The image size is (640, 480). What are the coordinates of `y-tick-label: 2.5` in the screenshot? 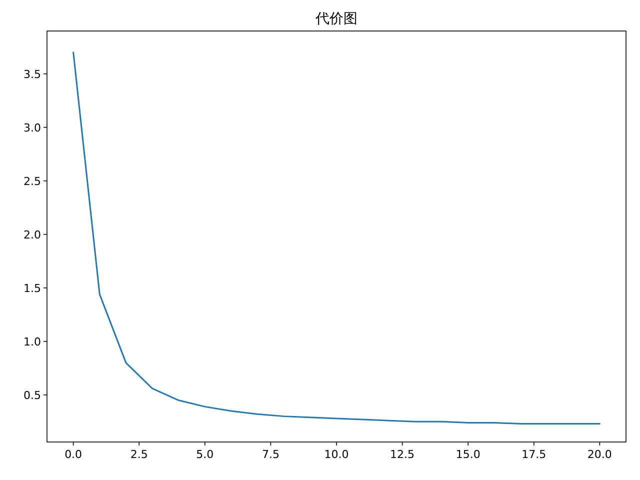 It's located at (32, 181).